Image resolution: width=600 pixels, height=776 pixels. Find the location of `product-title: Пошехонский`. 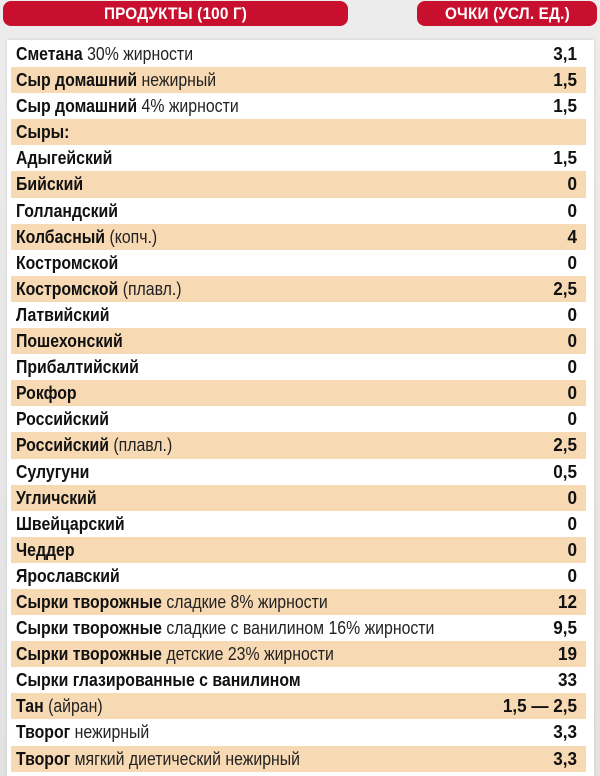

product-title: Пошехонский is located at coordinates (69, 341).